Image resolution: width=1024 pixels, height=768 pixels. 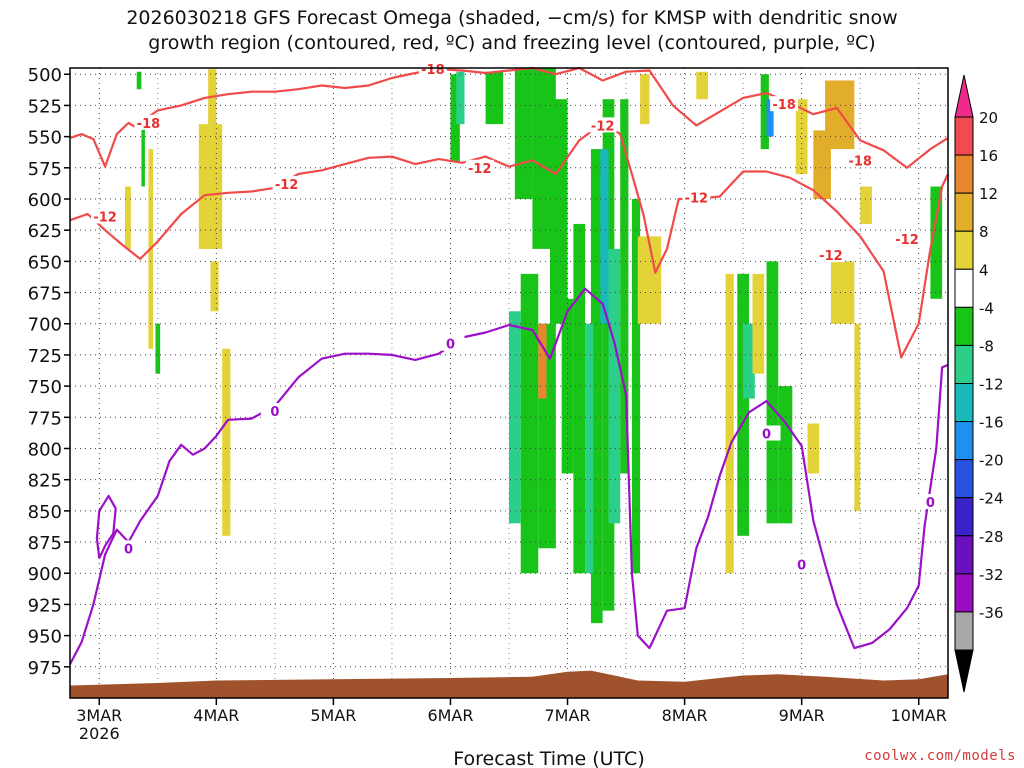 What do you see at coordinates (991, 499) in the screenshot?
I see `colorbar-tick-label: -24` at bounding box center [991, 499].